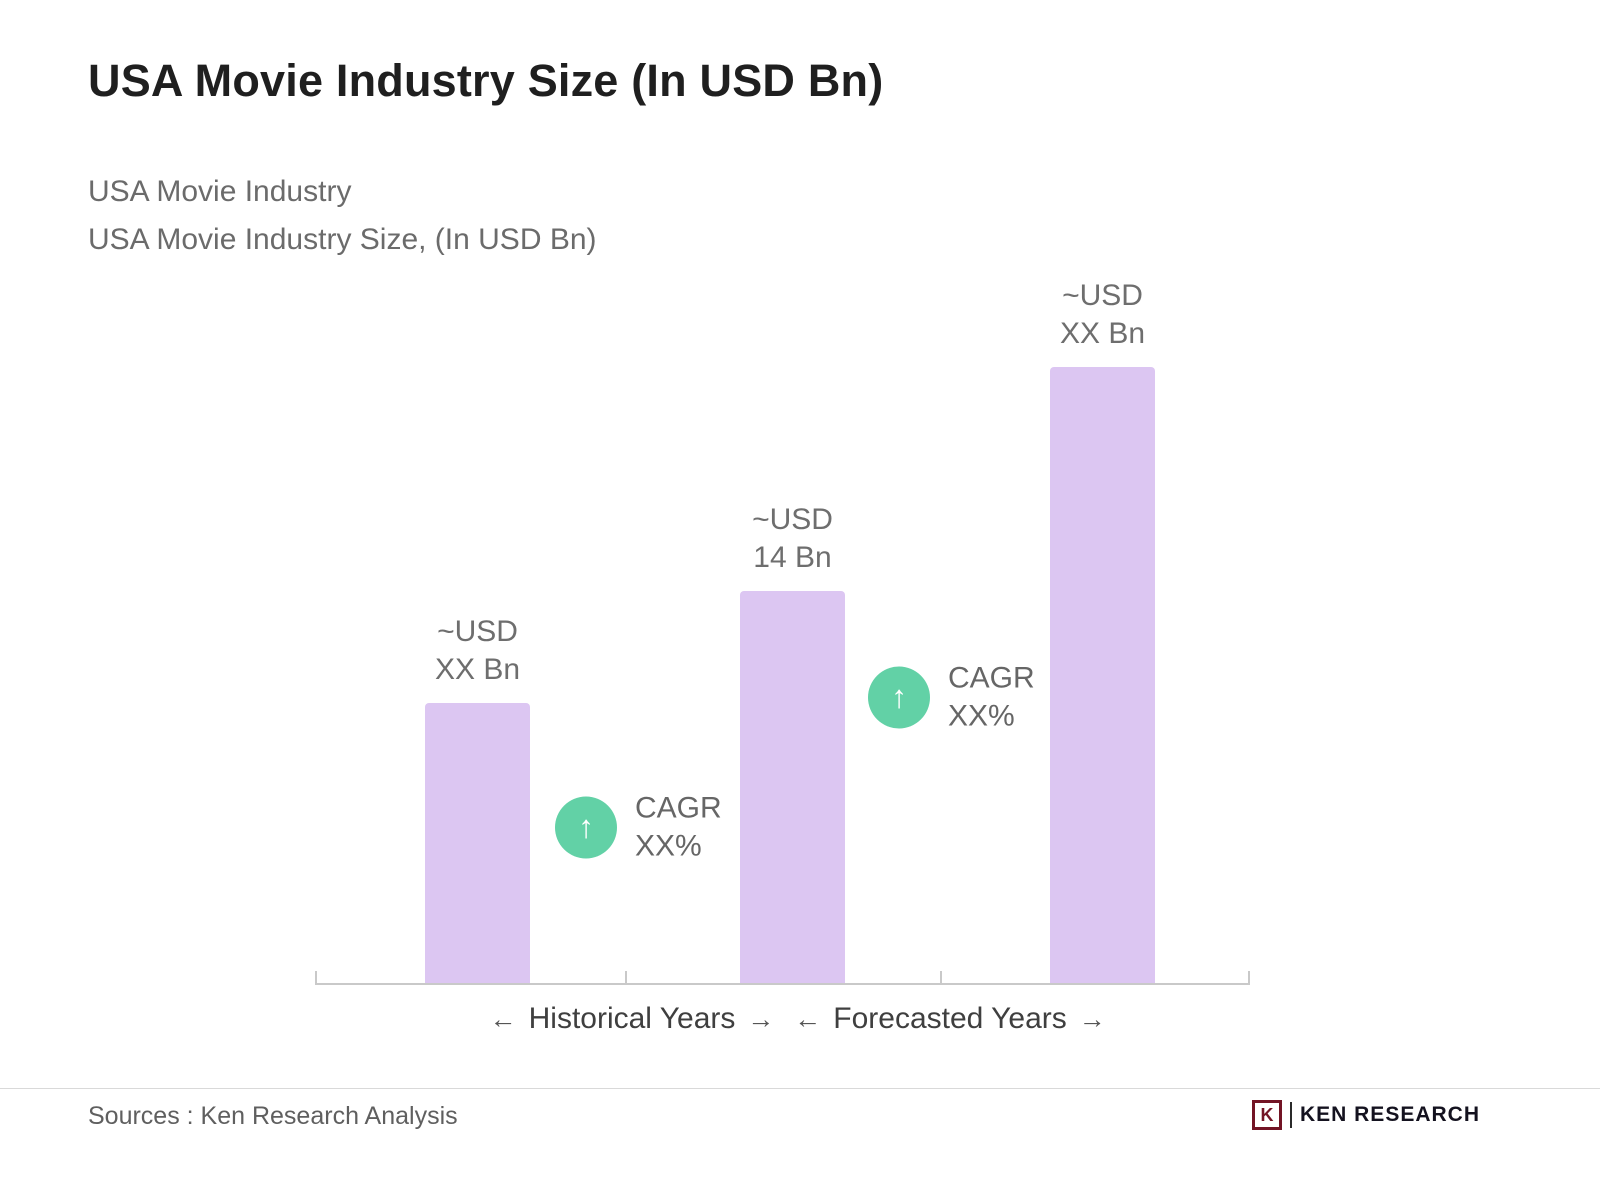  Describe the element at coordinates (477, 843) in the screenshot. I see `bar-historical` at that location.